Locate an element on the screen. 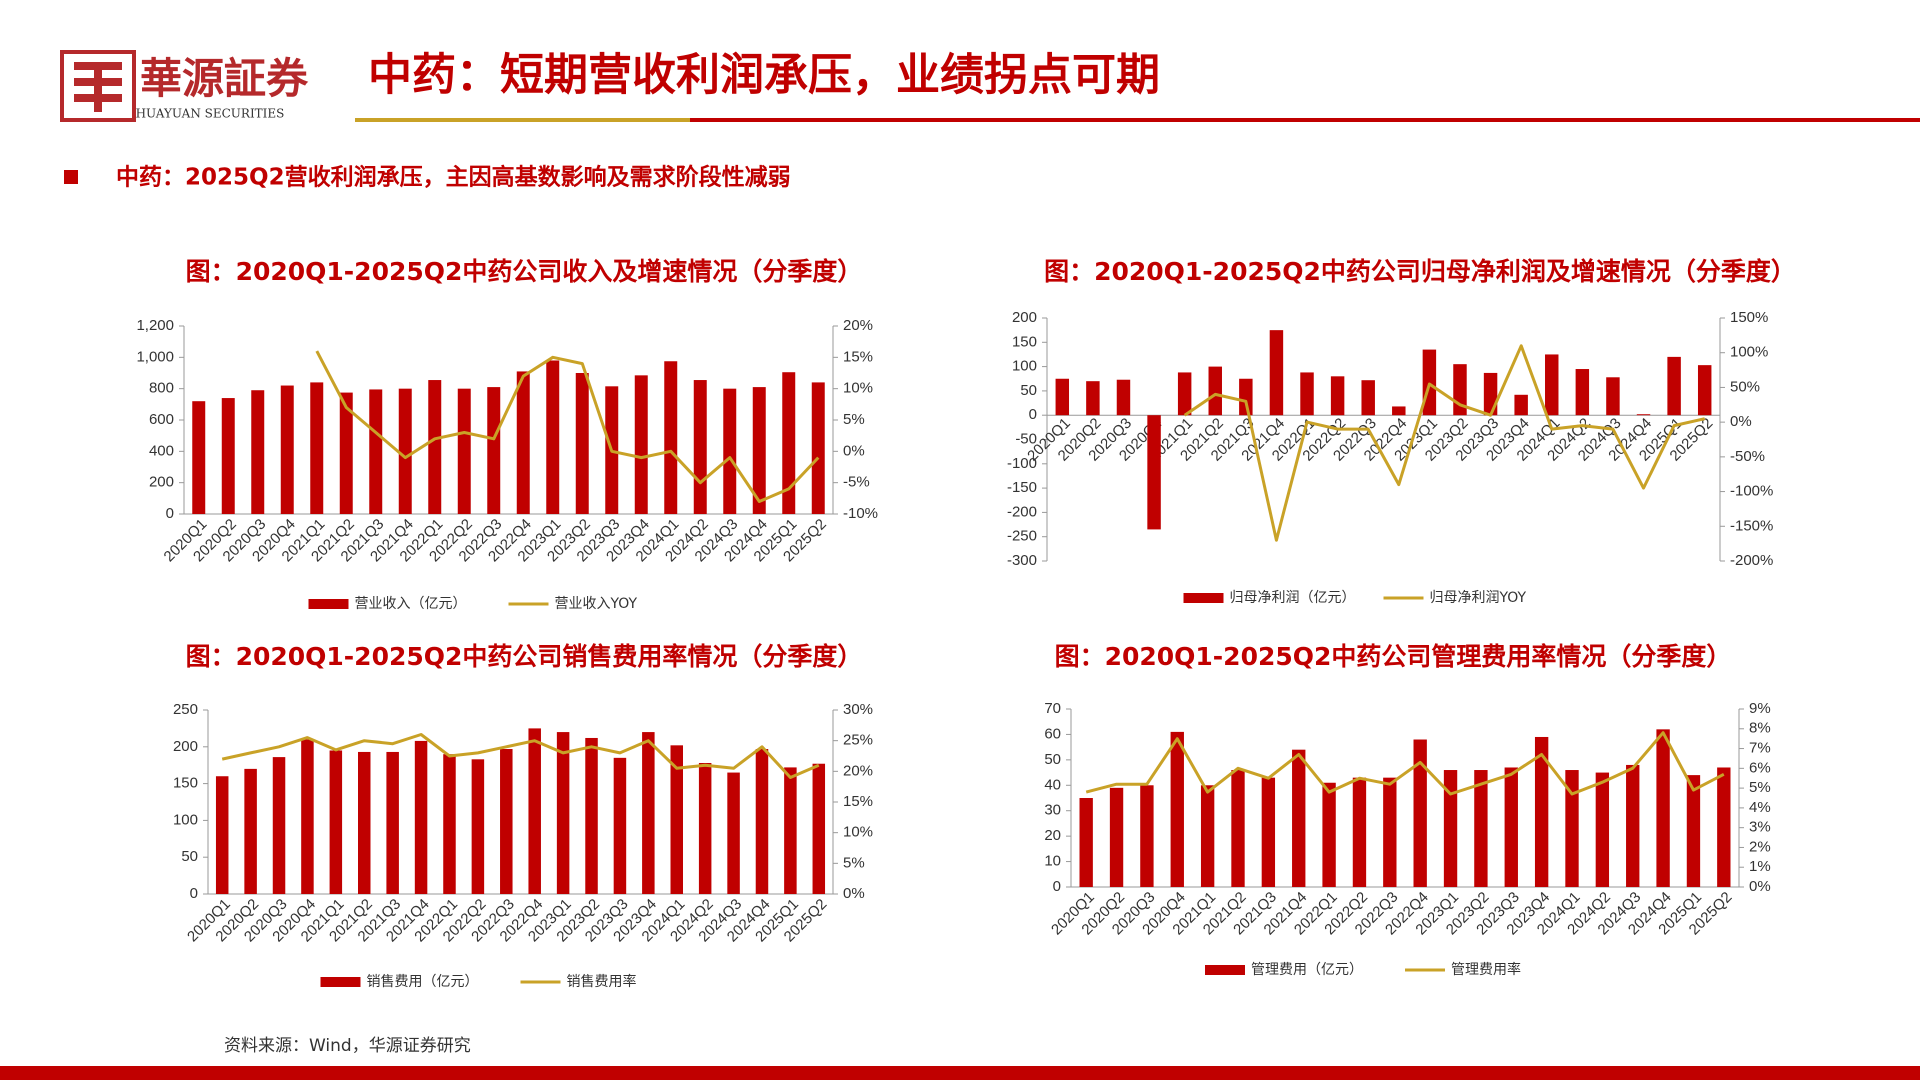 The width and height of the screenshot is (1920, 1084). header-rule-red is located at coordinates (1305, 120).